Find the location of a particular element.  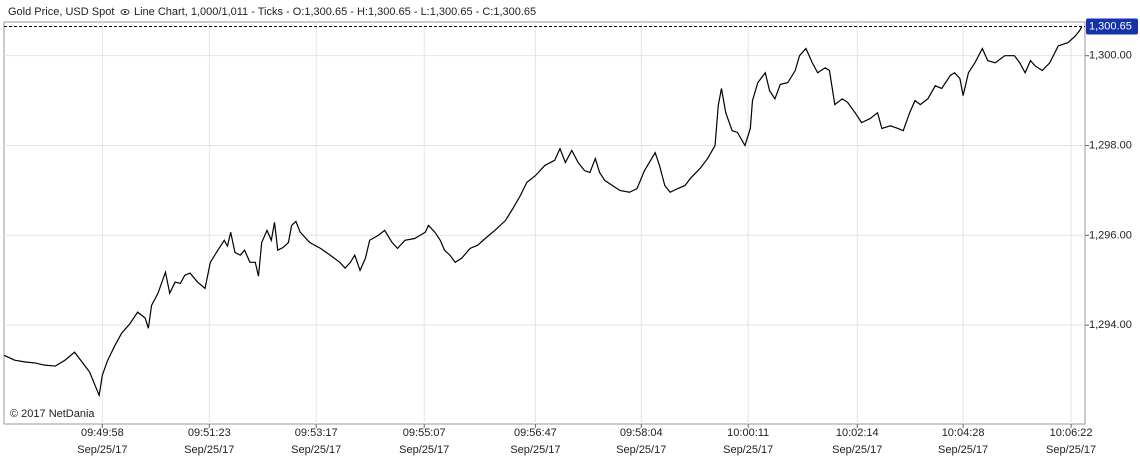

x-tick-label: 10:02:14 is located at coordinates (857, 433).